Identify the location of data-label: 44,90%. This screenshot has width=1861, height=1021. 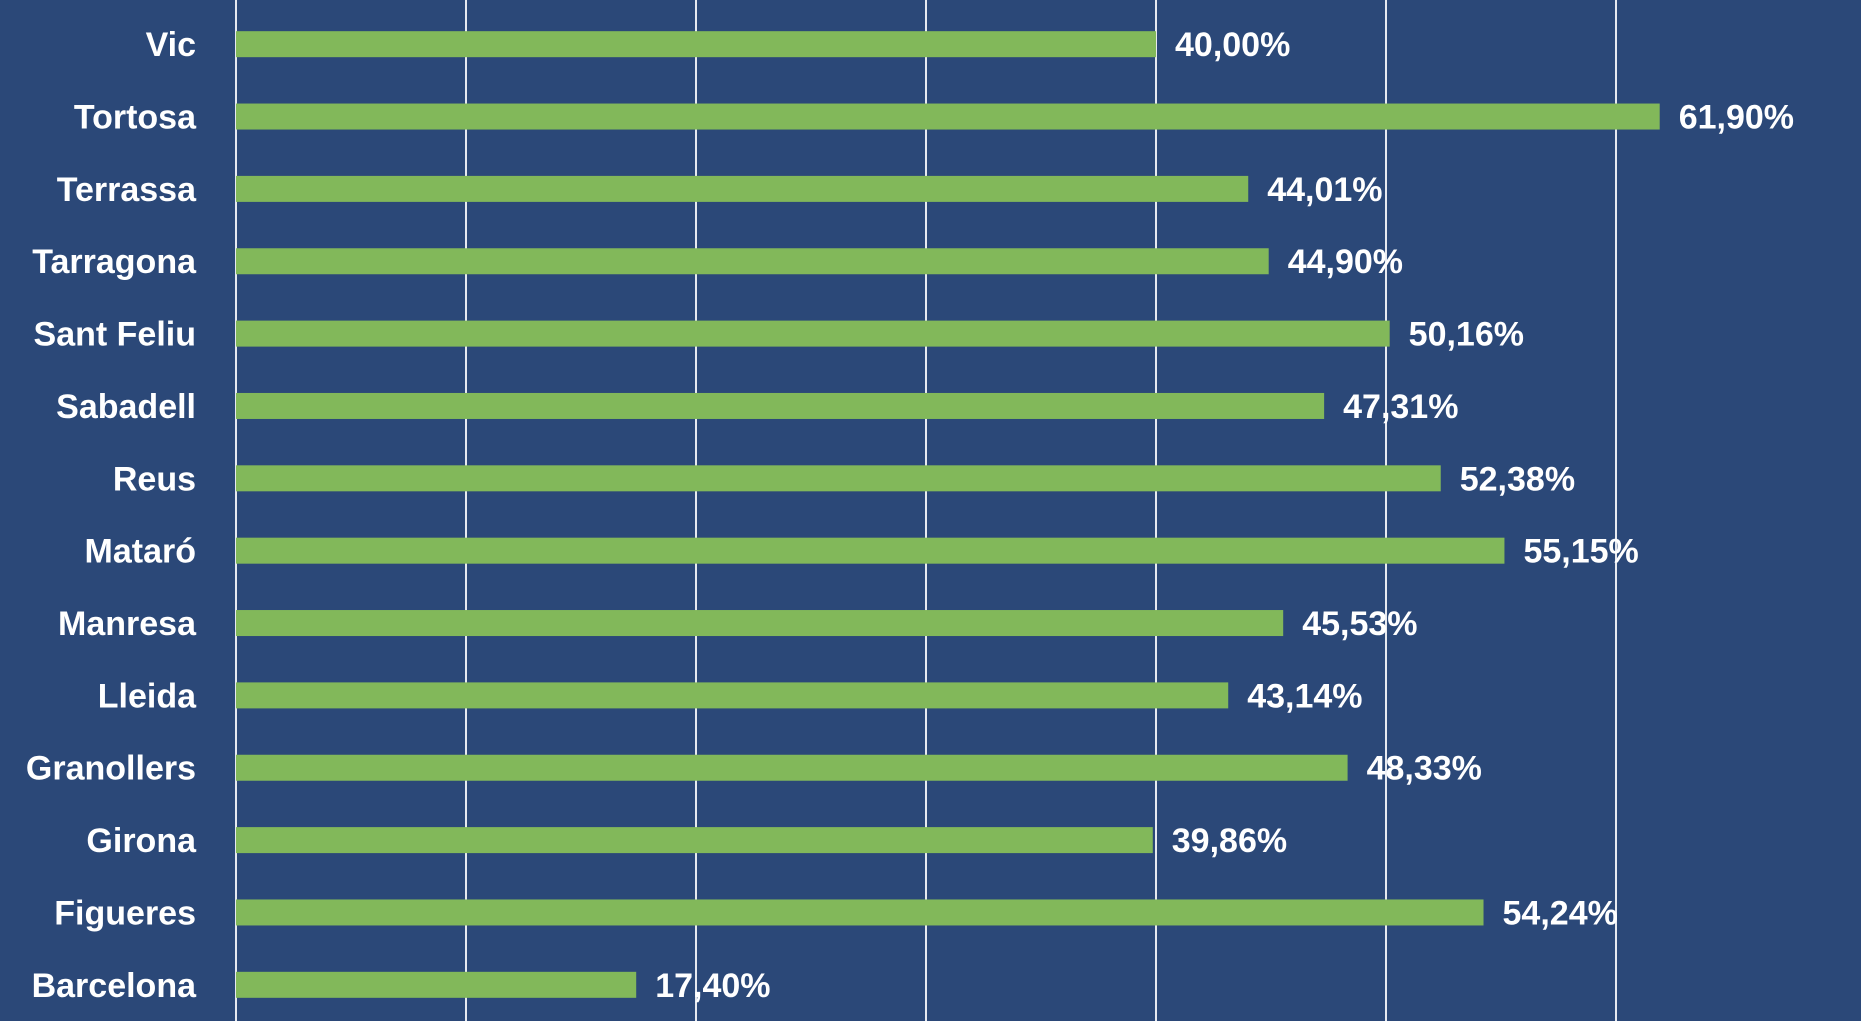
(1345, 262).